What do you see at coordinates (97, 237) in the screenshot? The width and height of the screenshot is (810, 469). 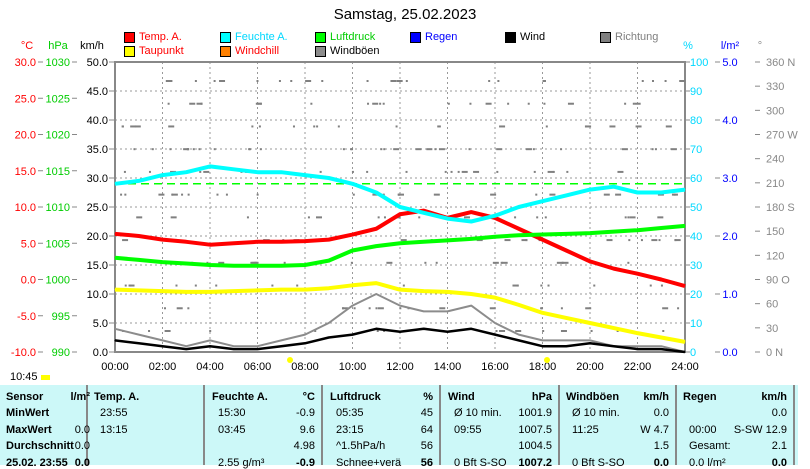 I see `axis-tick-label: 20.0` at bounding box center [97, 237].